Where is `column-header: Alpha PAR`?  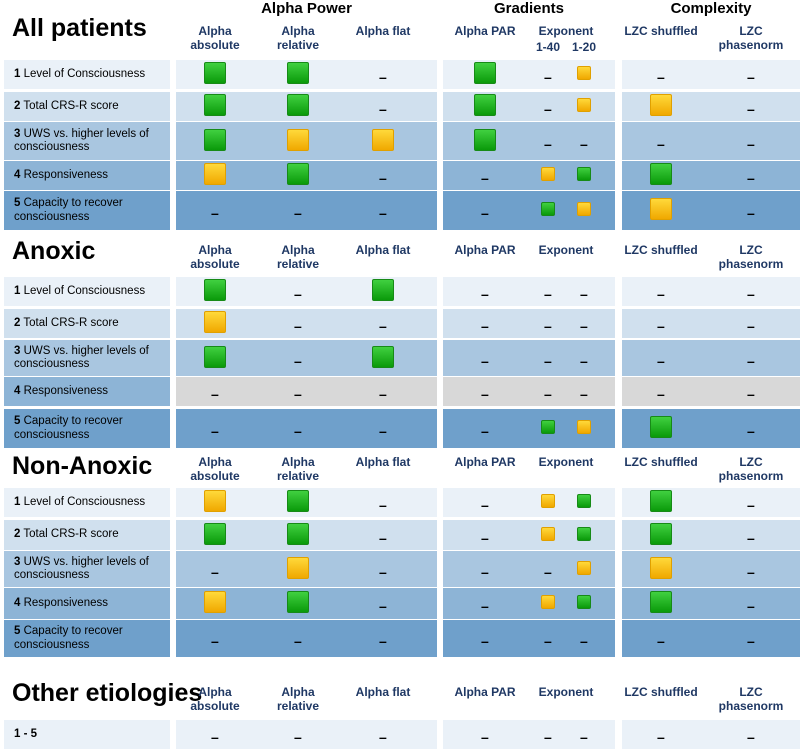 column-header: Alpha PAR is located at coordinates (485, 250).